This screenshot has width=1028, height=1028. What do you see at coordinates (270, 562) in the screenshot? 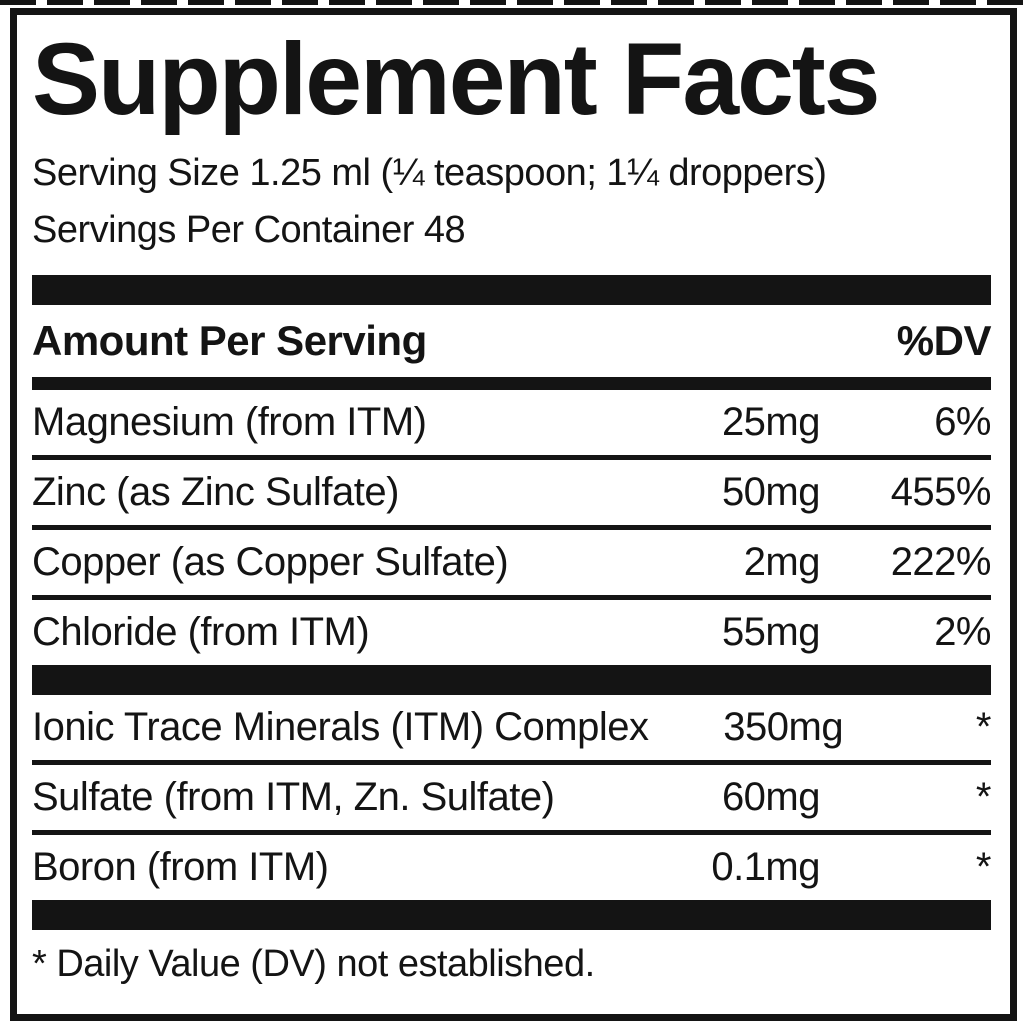
I see `nutrient-name: Copper (as Copper Sulfate)` at bounding box center [270, 562].